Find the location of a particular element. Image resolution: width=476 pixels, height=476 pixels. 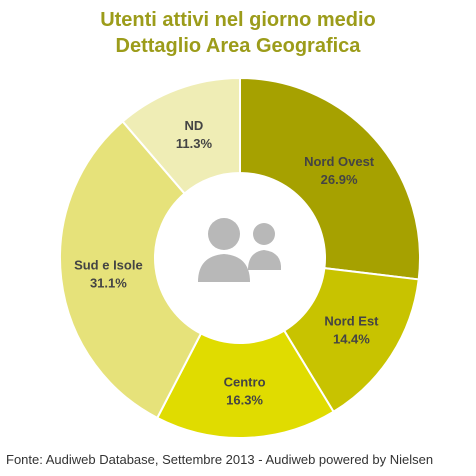

slice-value-centro: 16.3% is located at coordinates (244, 399).